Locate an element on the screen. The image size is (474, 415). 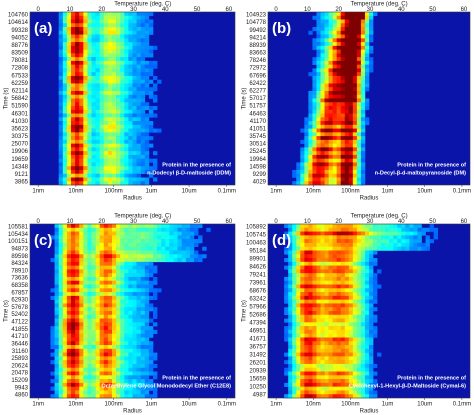
top-axis-label: Temperature (deg. C) is located at coordinates (379, 217).